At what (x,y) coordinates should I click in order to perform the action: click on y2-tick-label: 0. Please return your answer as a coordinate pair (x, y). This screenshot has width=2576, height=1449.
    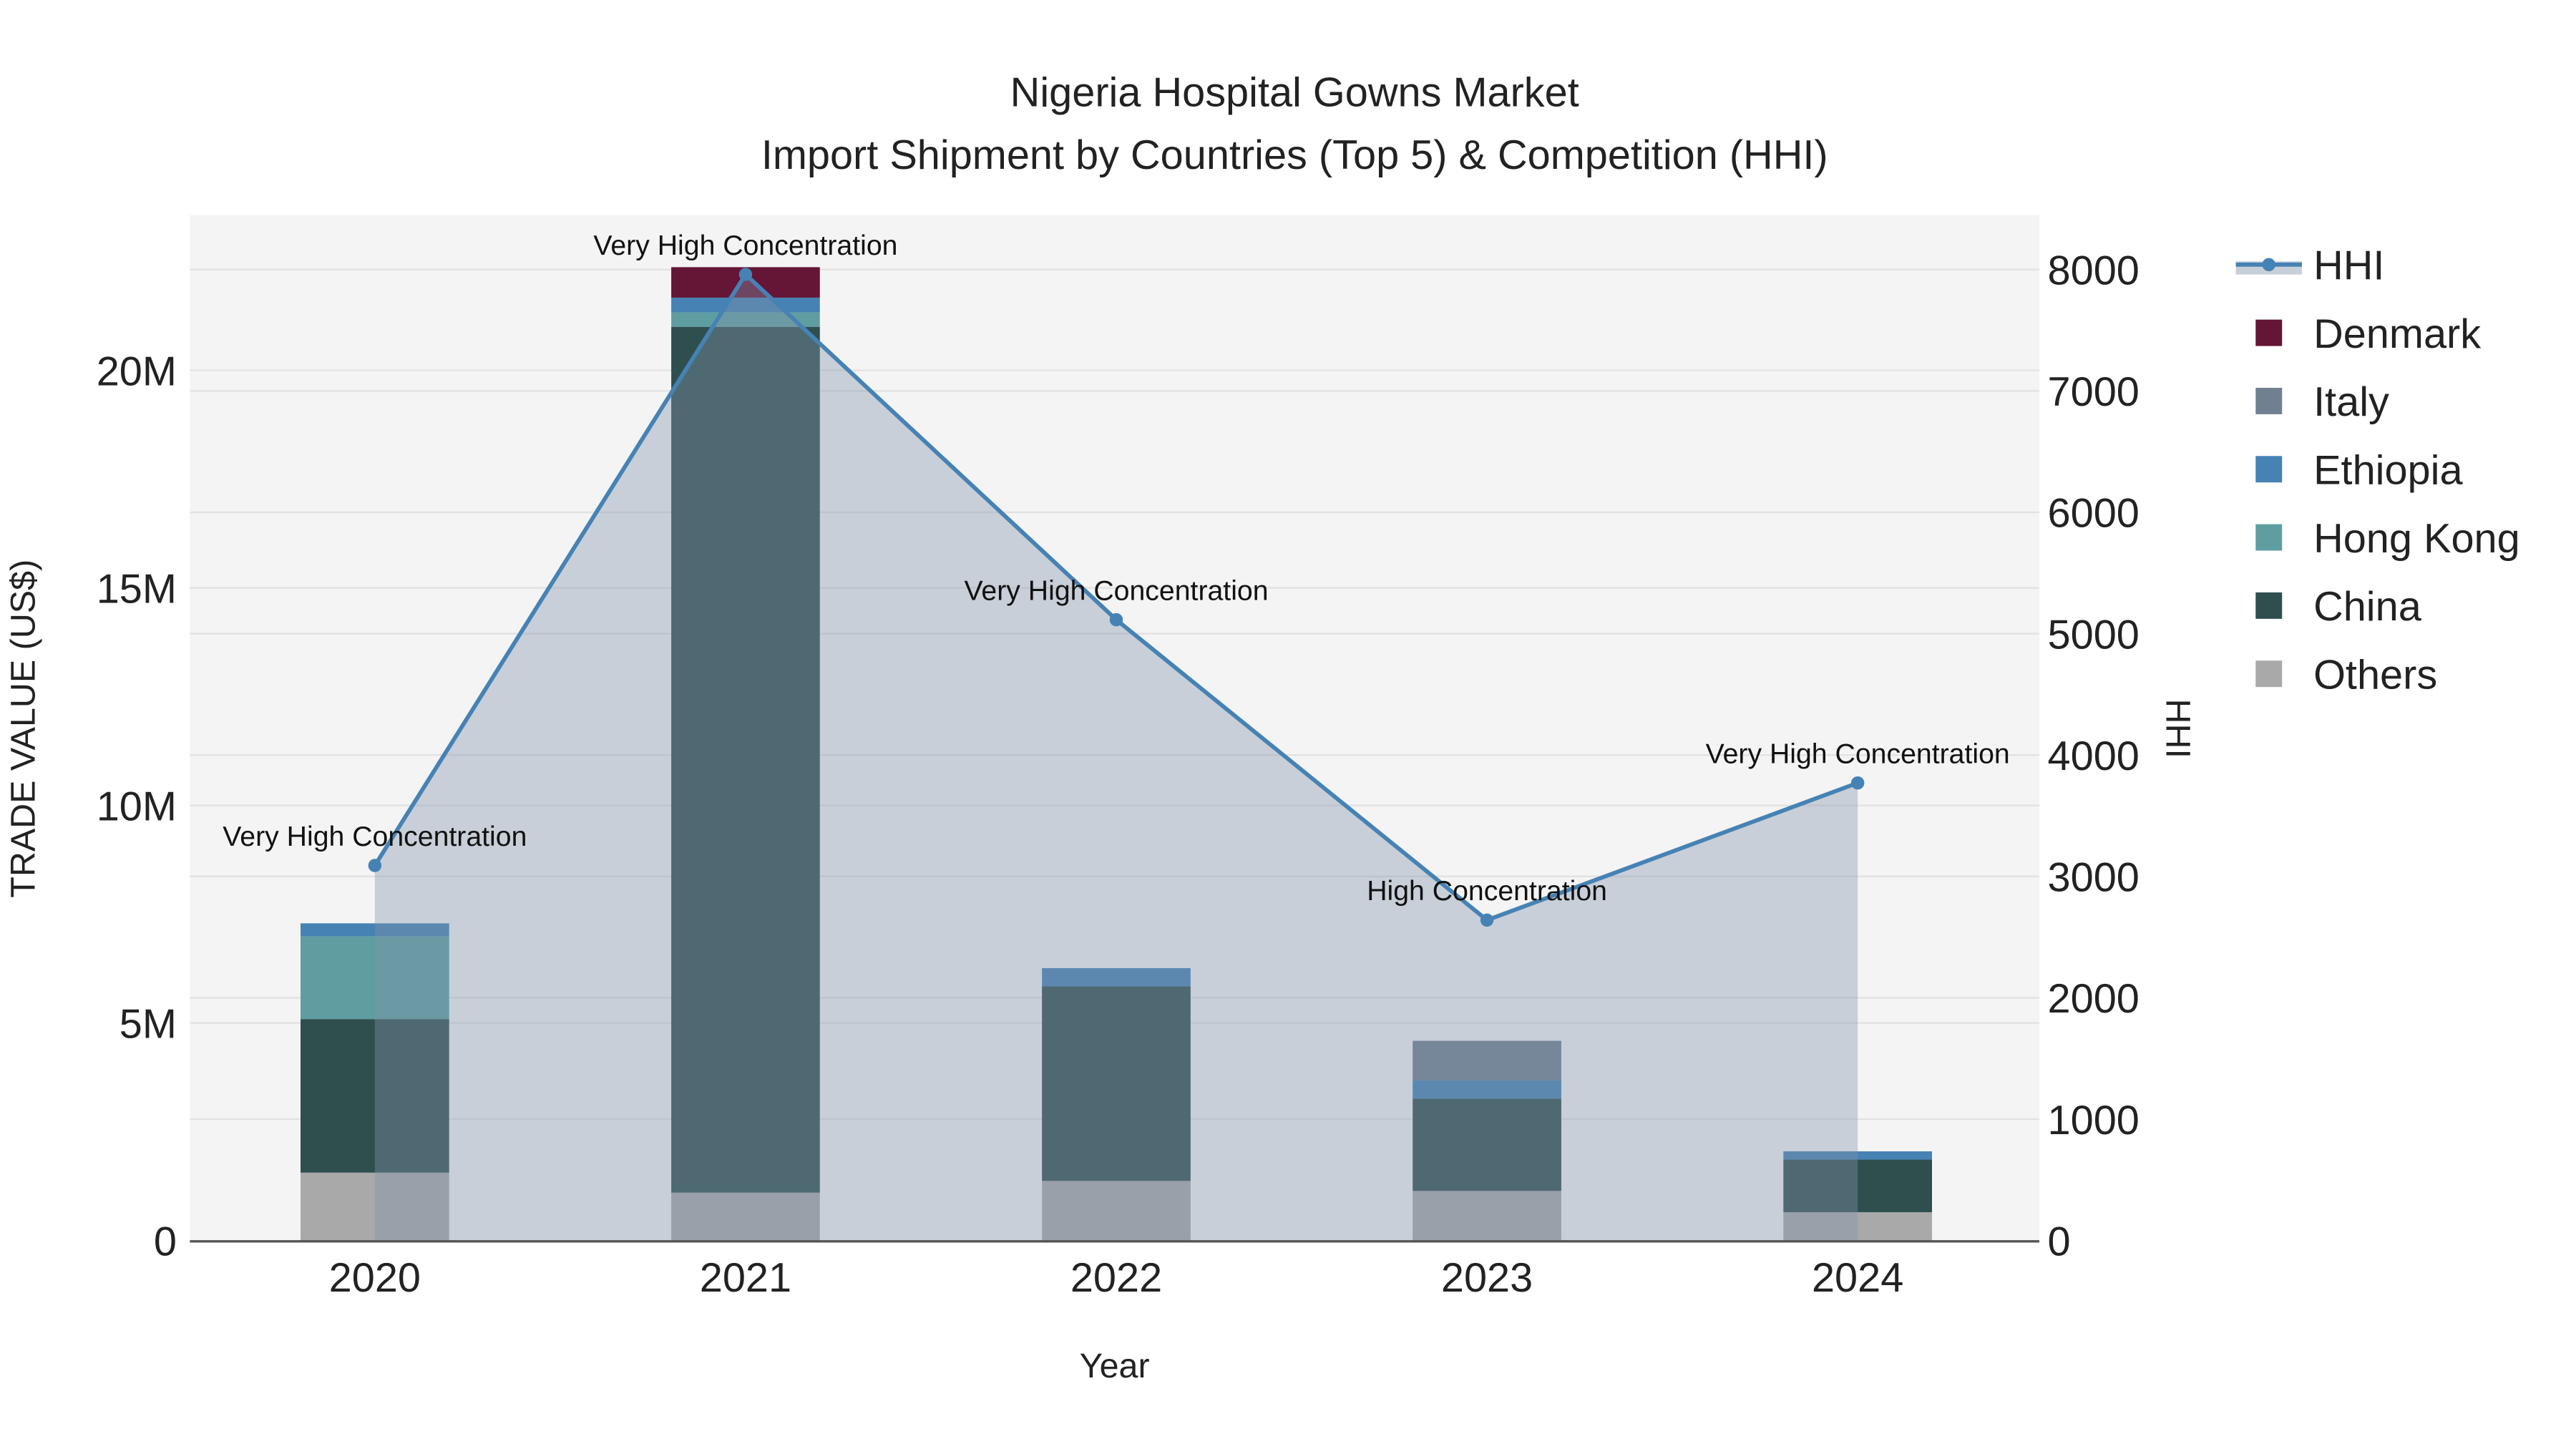
    Looking at the image, I should click on (2059, 1241).